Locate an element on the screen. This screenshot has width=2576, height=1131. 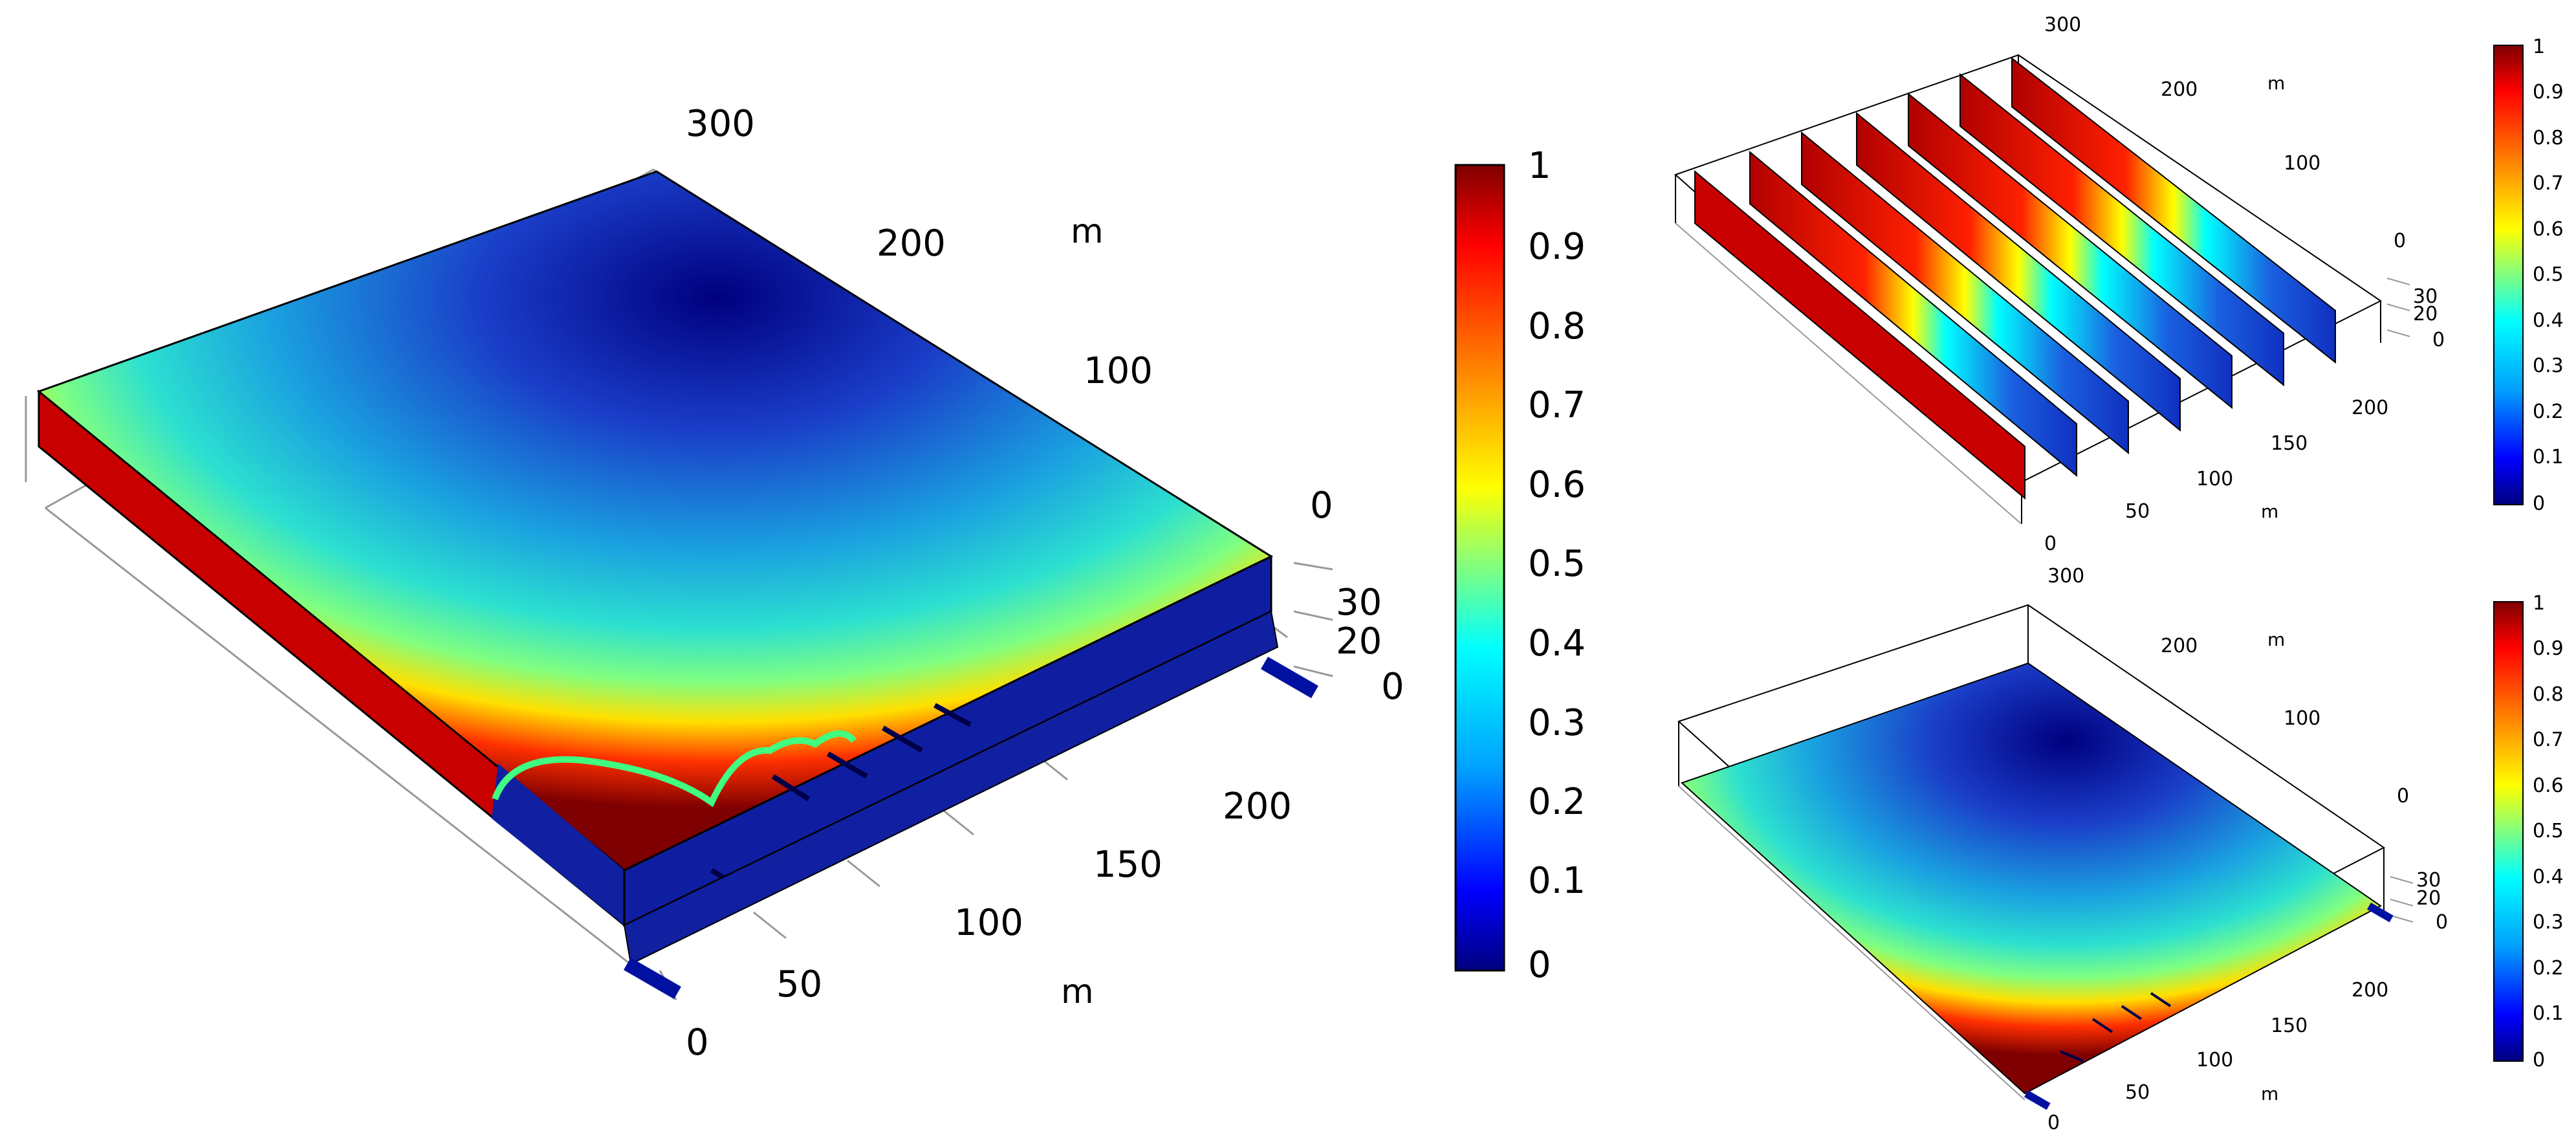
tr-y-tick-0: 0 is located at coordinates (2400, 241).